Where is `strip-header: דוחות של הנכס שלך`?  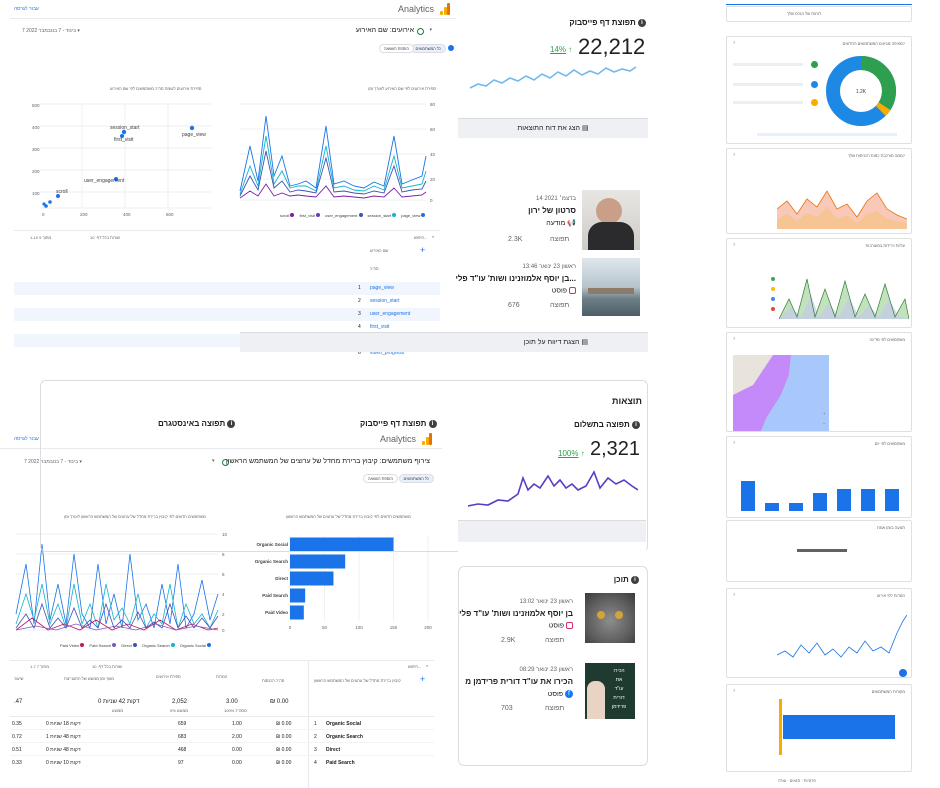 strip-header: דוחות של הנכס שלך is located at coordinates (819, 14).